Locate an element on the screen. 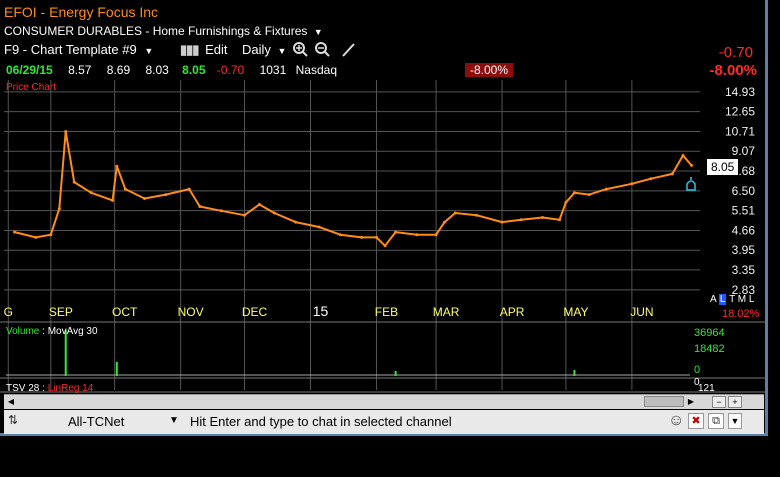  bell-alert-icon is located at coordinates (691, 184).